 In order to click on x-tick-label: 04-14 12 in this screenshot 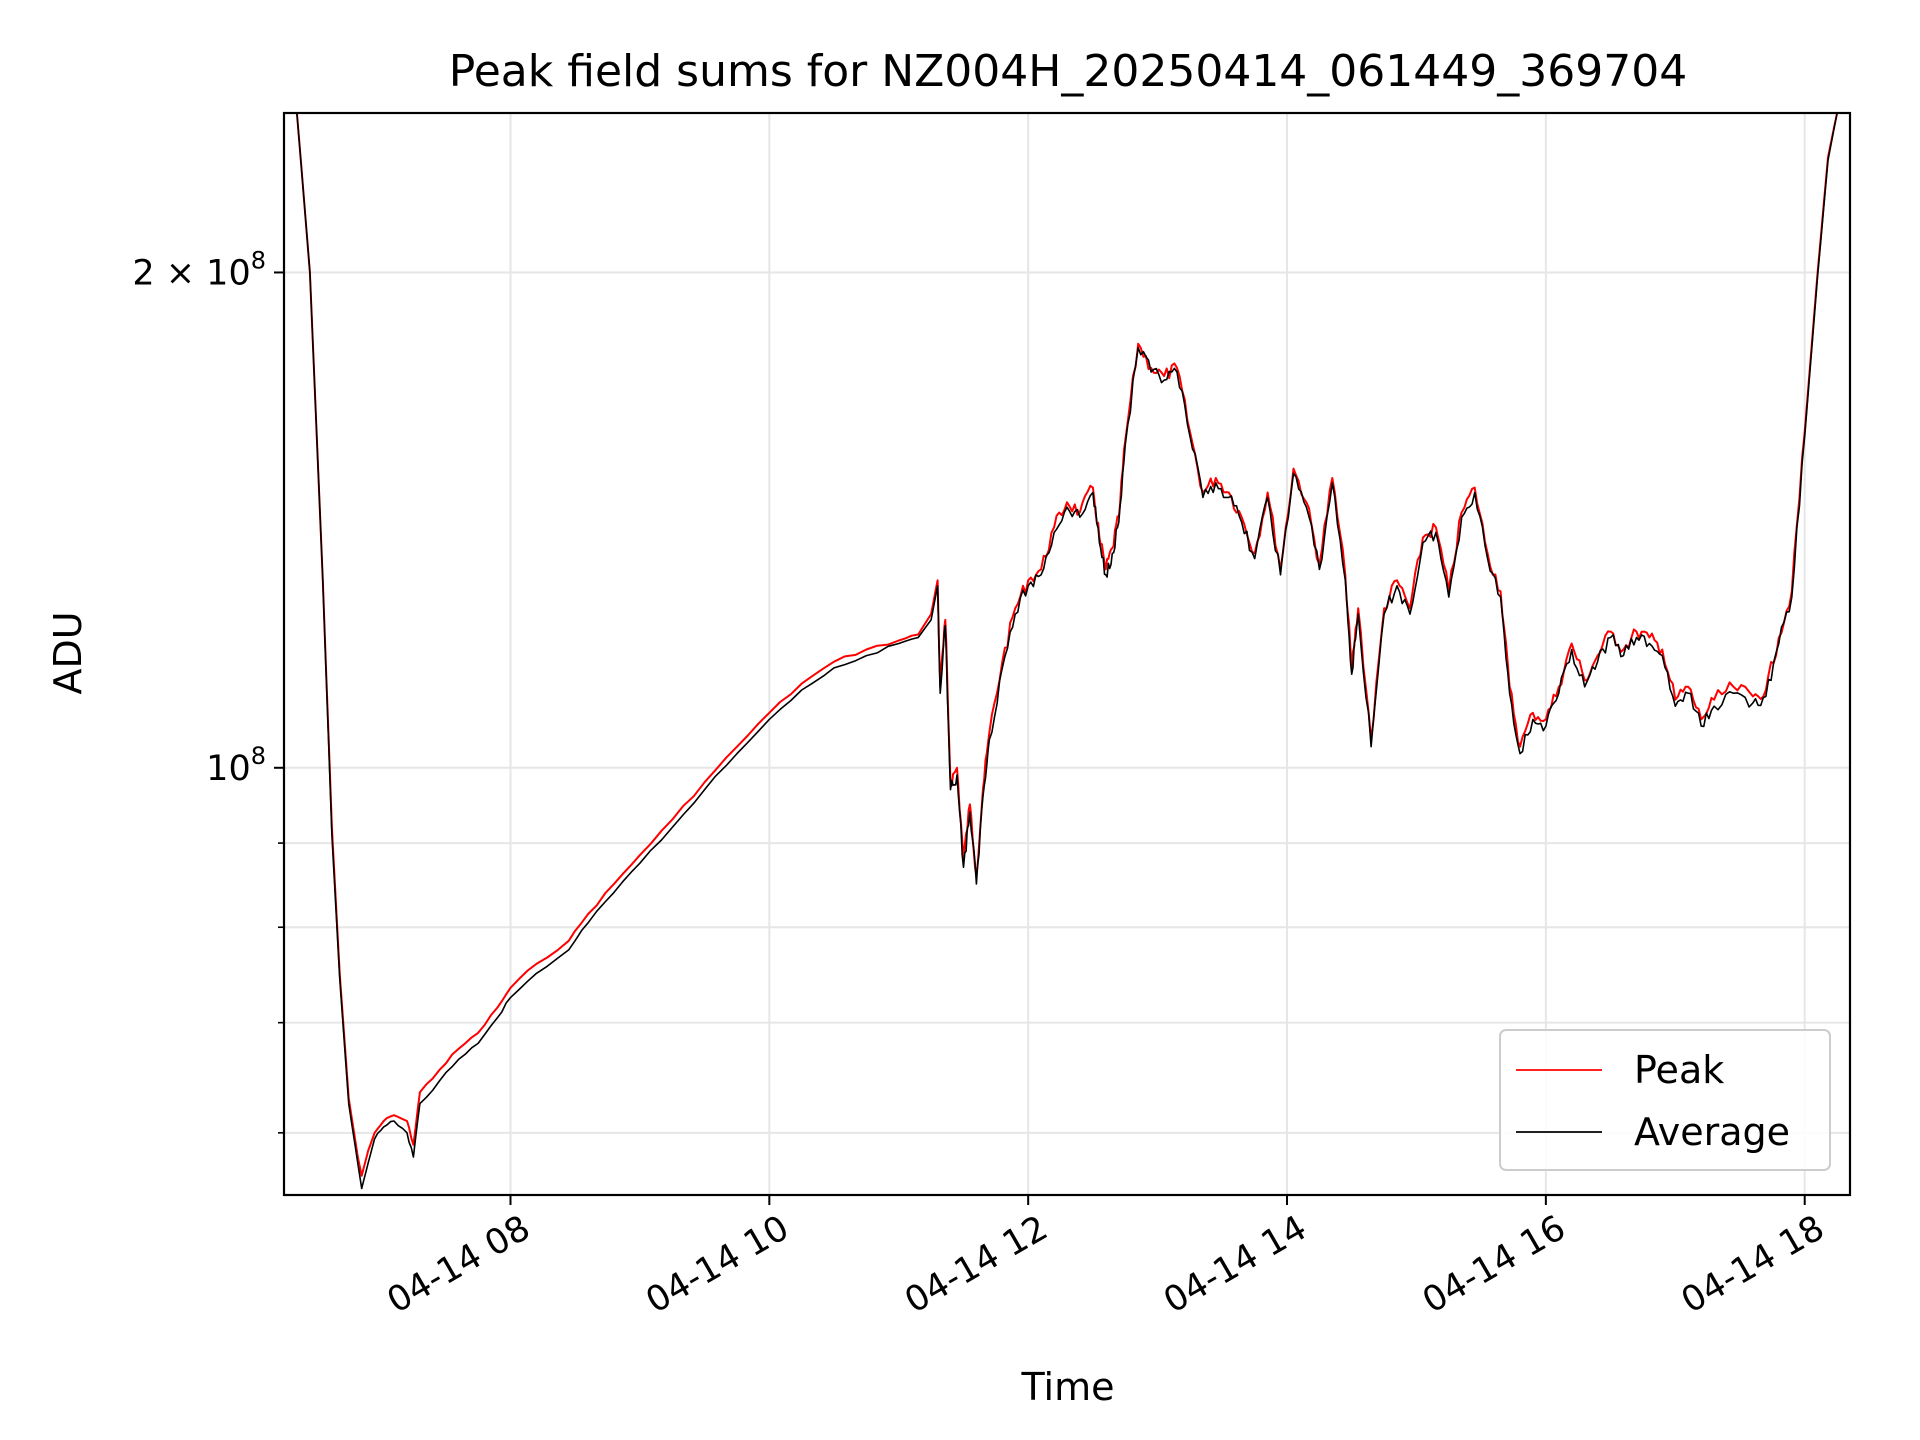, I will do `click(976, 1264)`.